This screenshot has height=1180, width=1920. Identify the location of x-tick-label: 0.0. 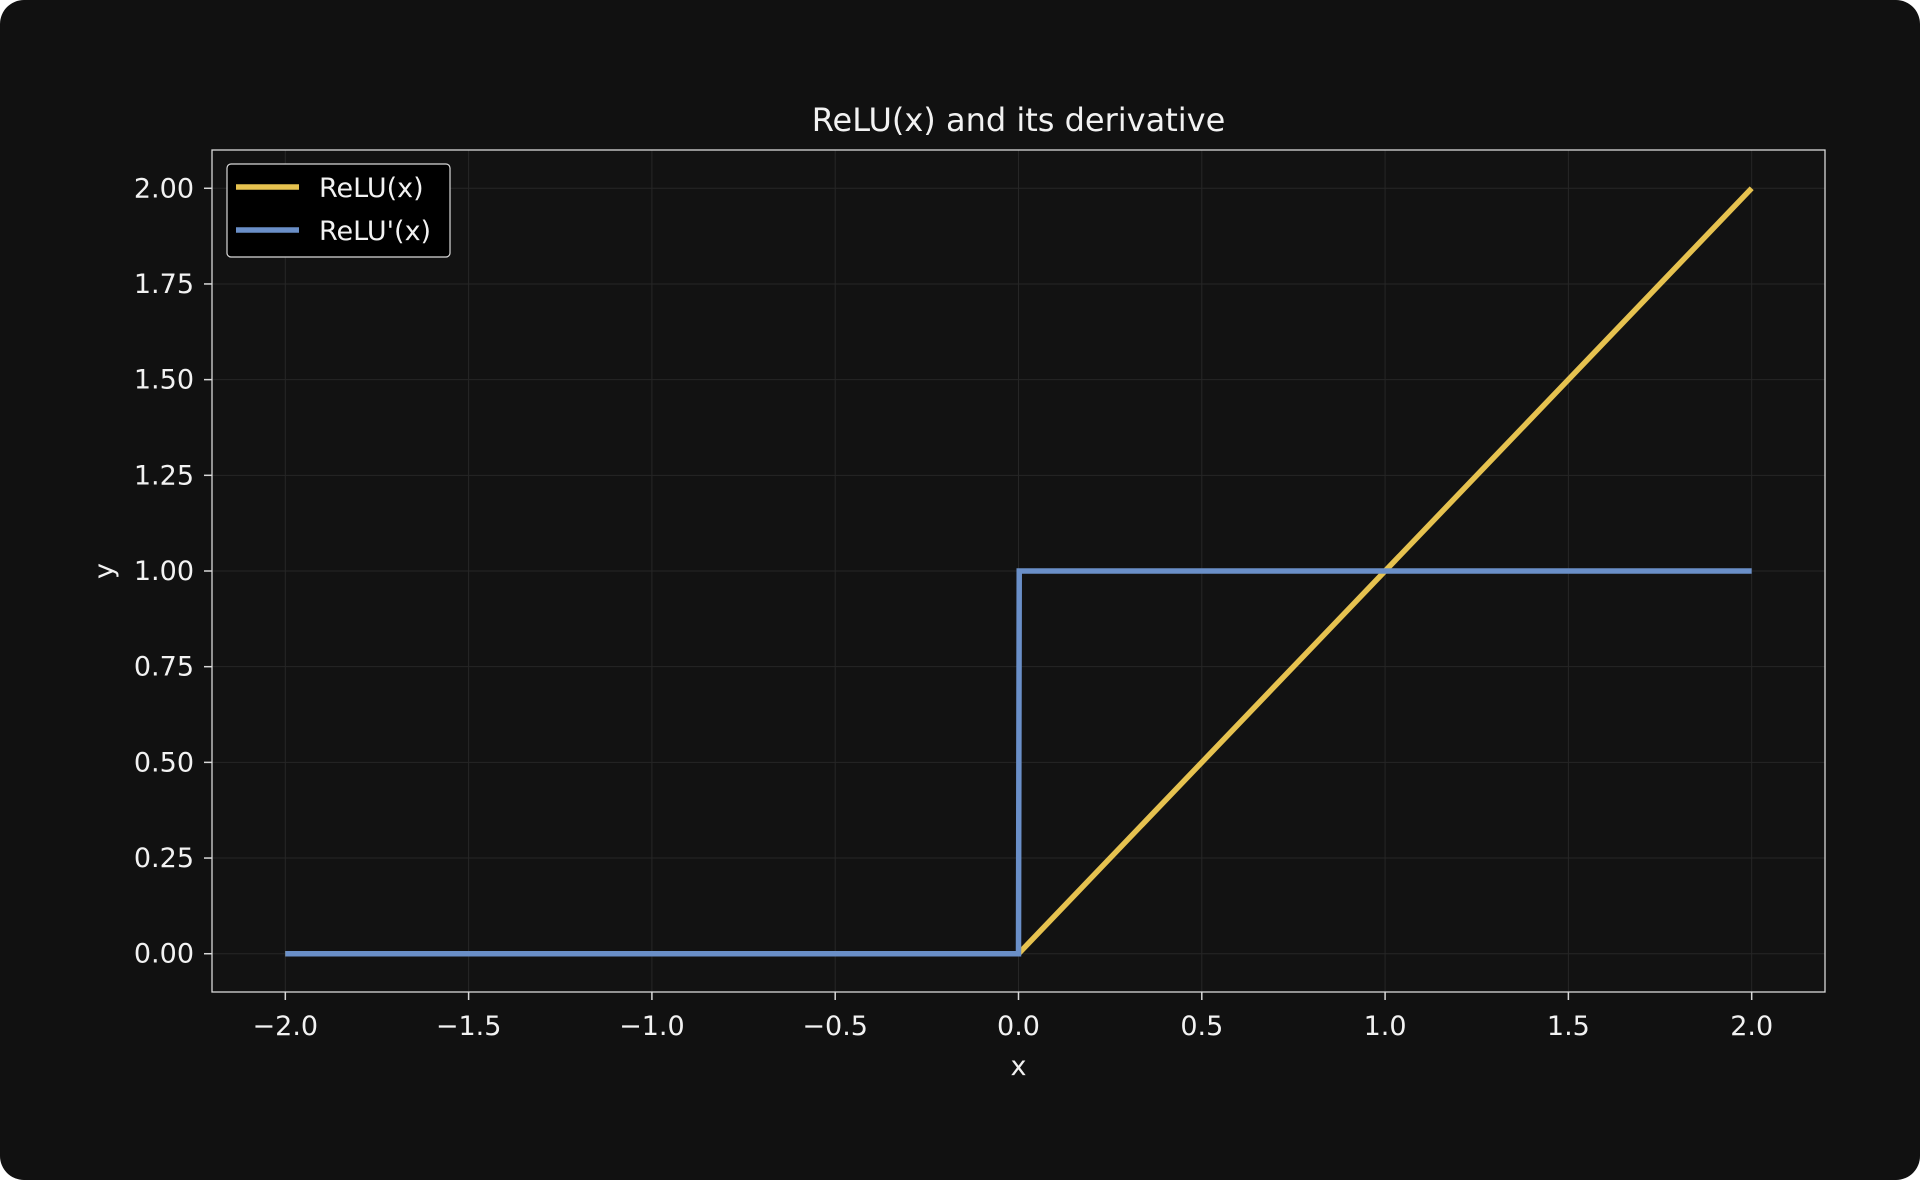
(1018, 1026).